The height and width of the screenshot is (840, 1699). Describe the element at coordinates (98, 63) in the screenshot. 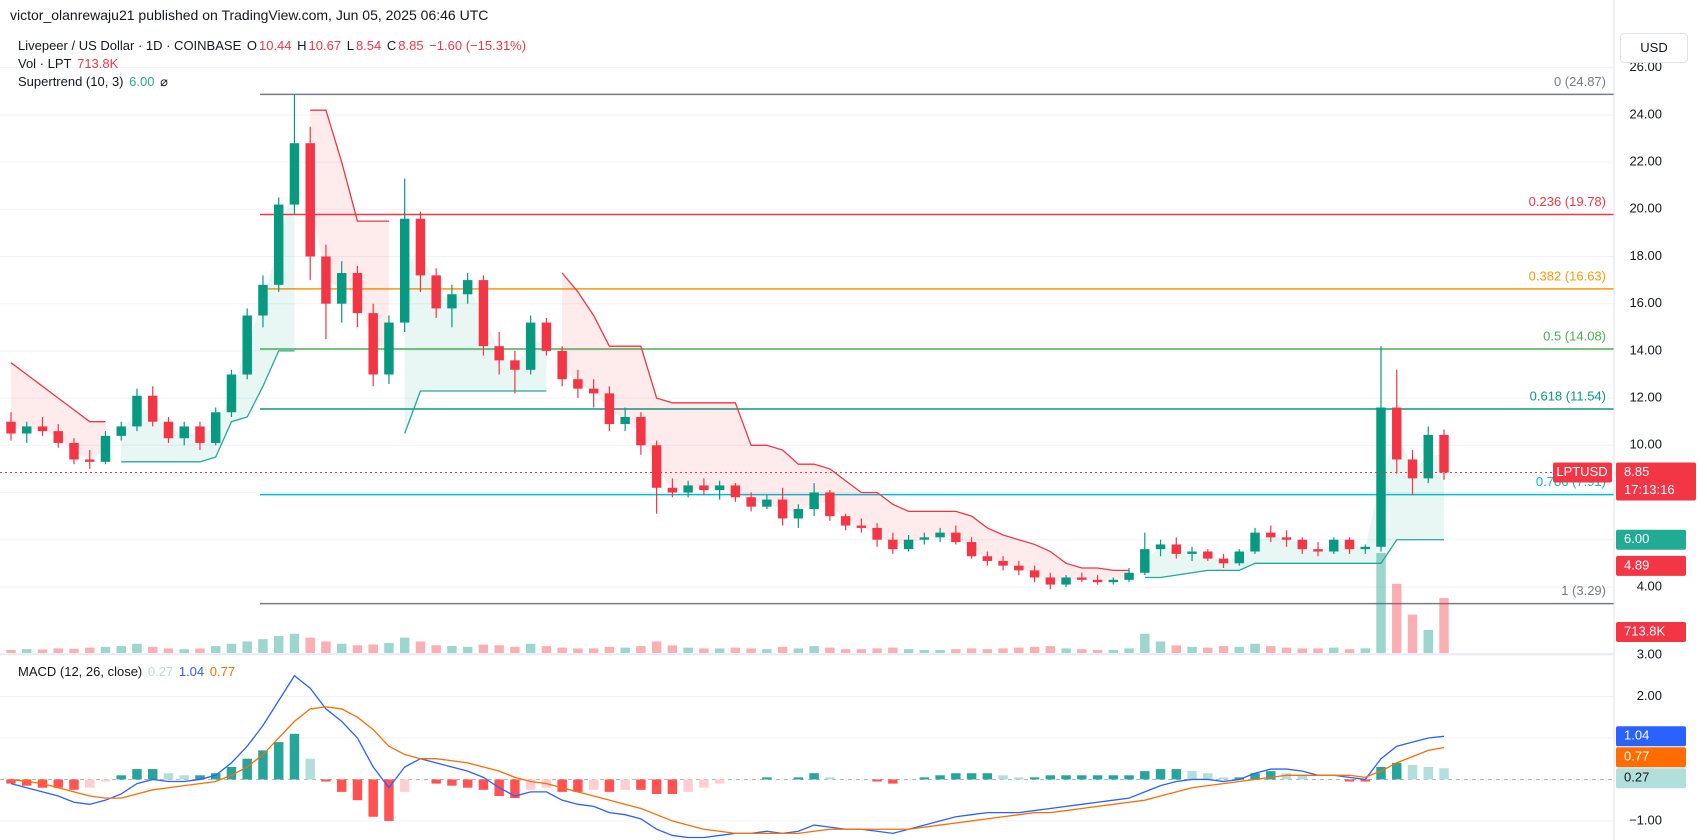

I see `volume-value: 713.8K` at that location.